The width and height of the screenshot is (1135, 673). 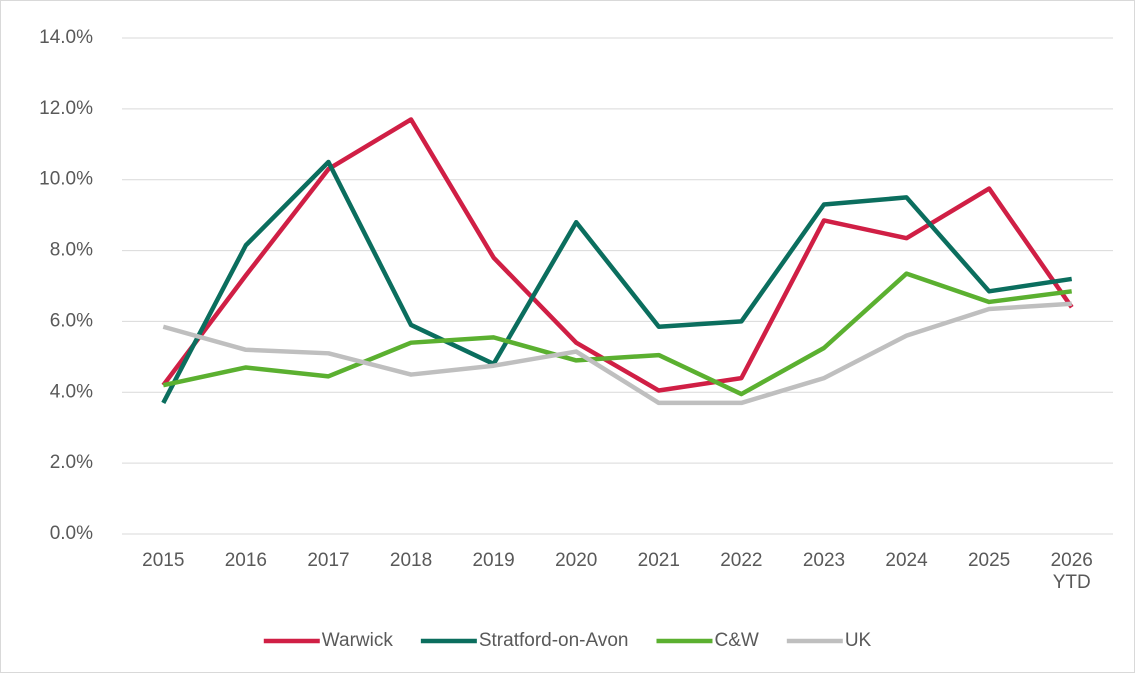 I want to click on series-line, so click(x=617, y=353).